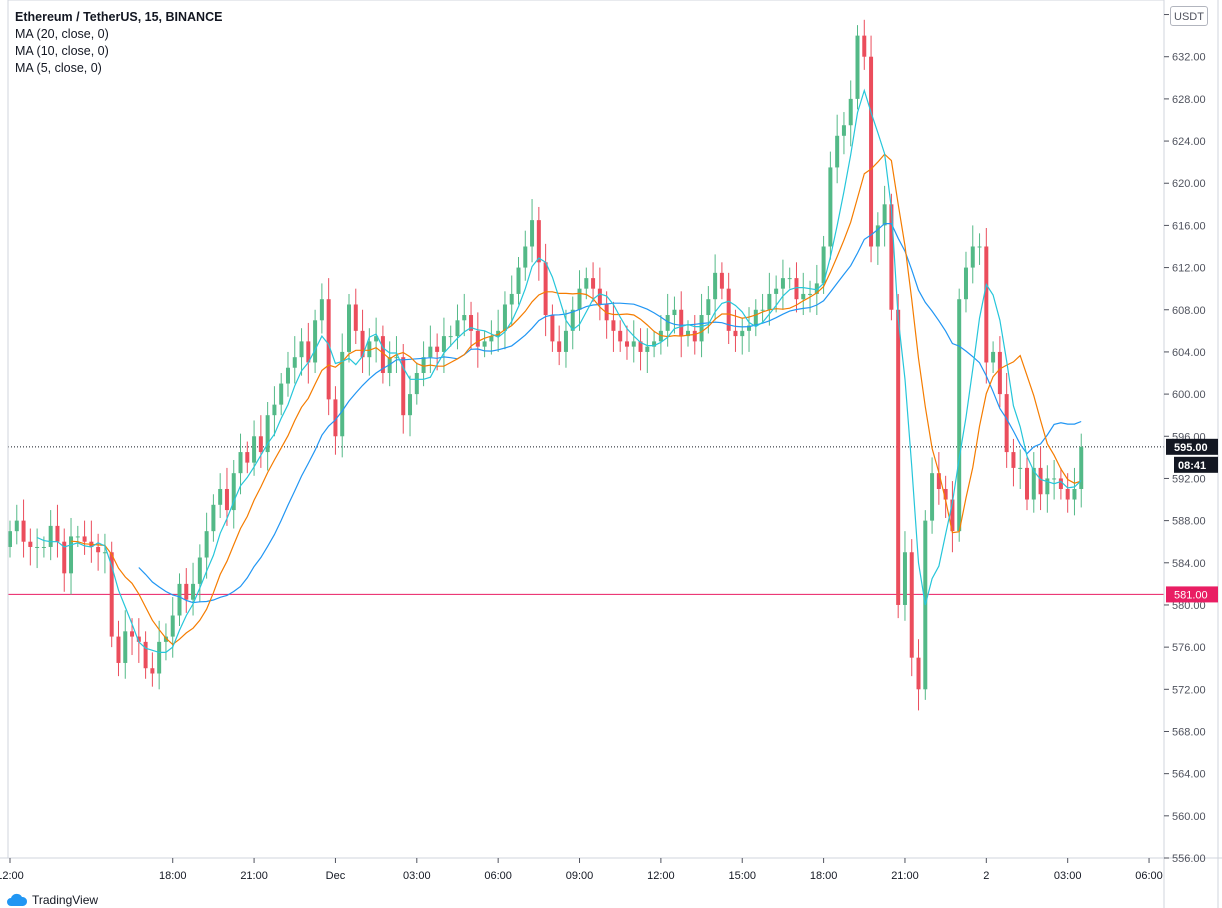 This screenshot has height=908, width=1222. What do you see at coordinates (1192, 466) in the screenshot?
I see `countdown-label: 08:41` at bounding box center [1192, 466].